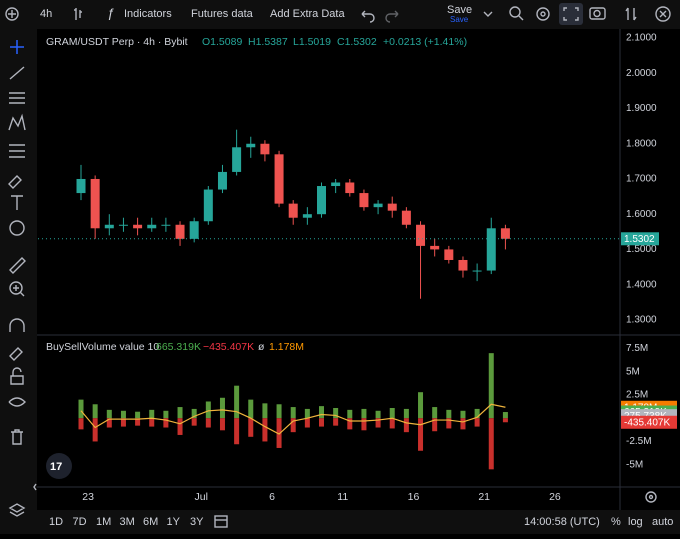 This screenshot has height=539, width=680. Describe the element at coordinates (103, 522) in the screenshot. I see `range-button: 1M` at that location.